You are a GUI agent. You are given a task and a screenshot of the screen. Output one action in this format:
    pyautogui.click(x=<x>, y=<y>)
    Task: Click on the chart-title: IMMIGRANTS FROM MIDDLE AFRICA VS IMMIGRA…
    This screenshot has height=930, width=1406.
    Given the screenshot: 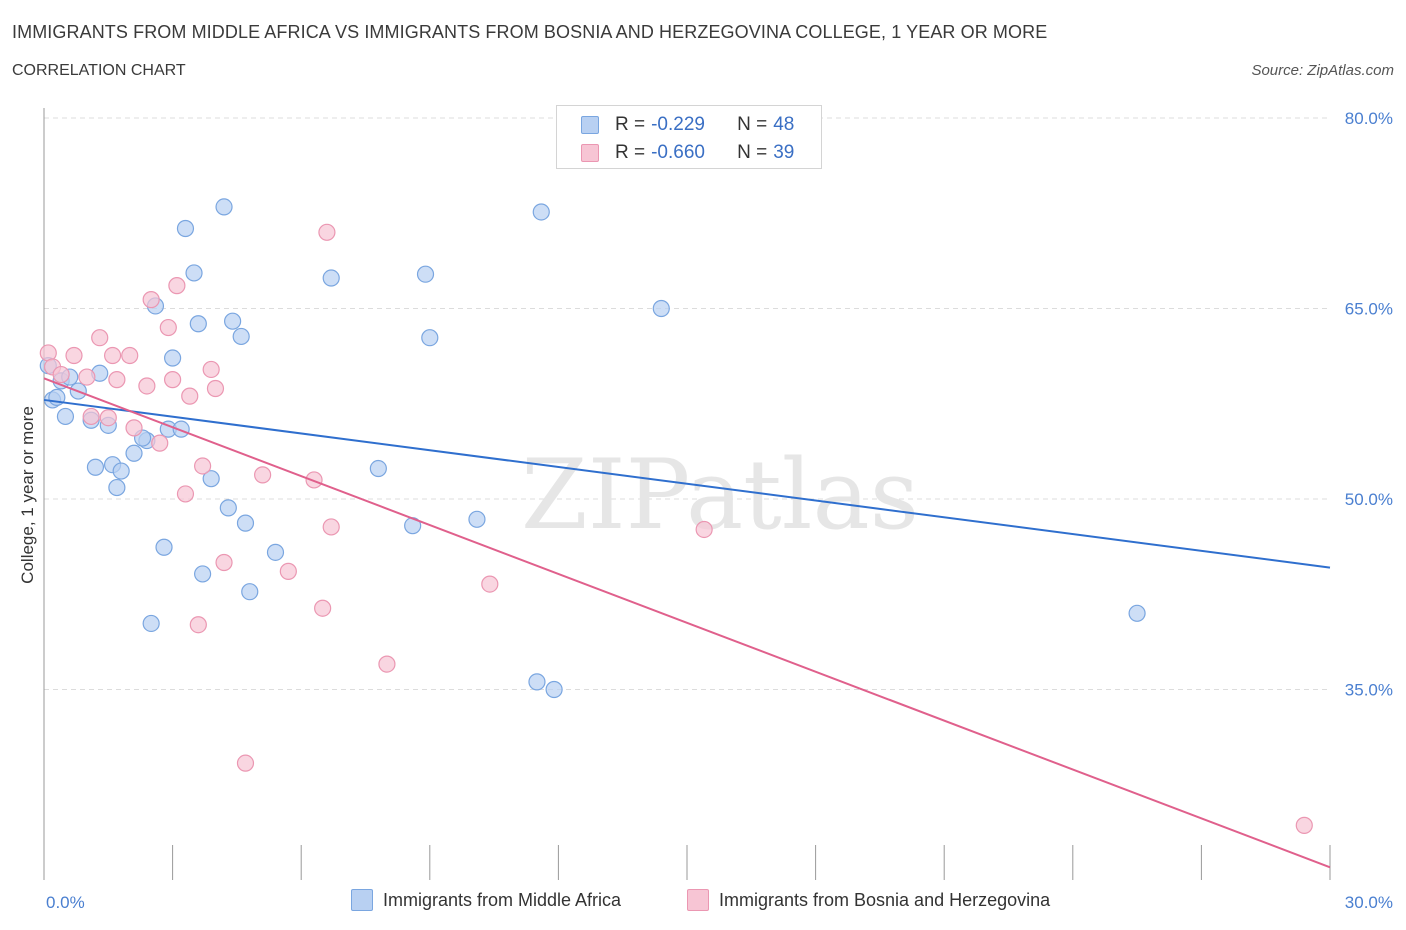 What is the action you would take?
    pyautogui.click(x=530, y=32)
    